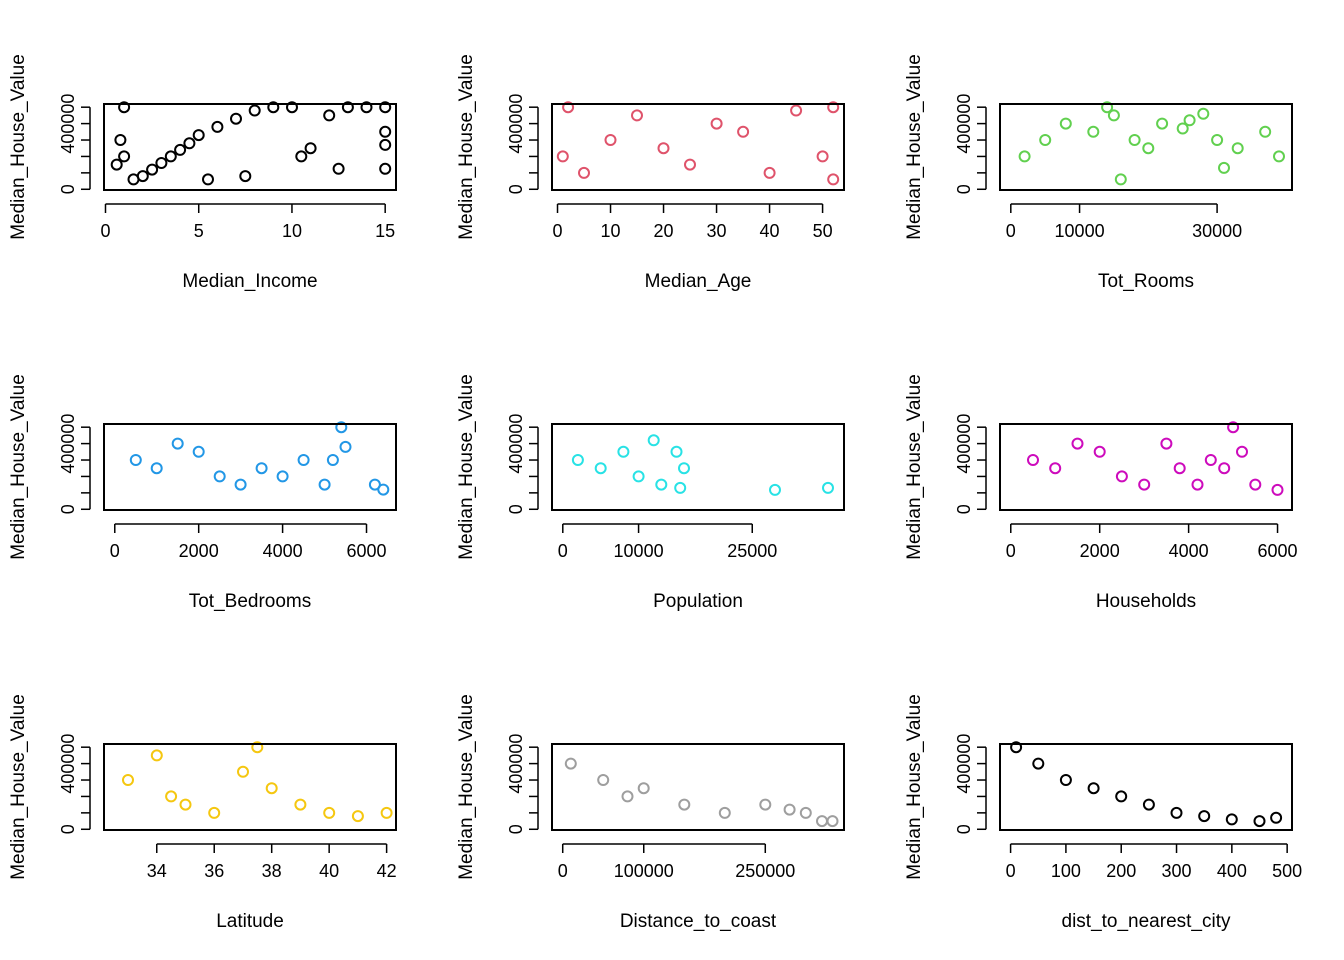 The width and height of the screenshot is (1344, 960). Describe the element at coordinates (1124, 222) in the screenshot. I see `x-axis: 0 10000 30000` at that location.